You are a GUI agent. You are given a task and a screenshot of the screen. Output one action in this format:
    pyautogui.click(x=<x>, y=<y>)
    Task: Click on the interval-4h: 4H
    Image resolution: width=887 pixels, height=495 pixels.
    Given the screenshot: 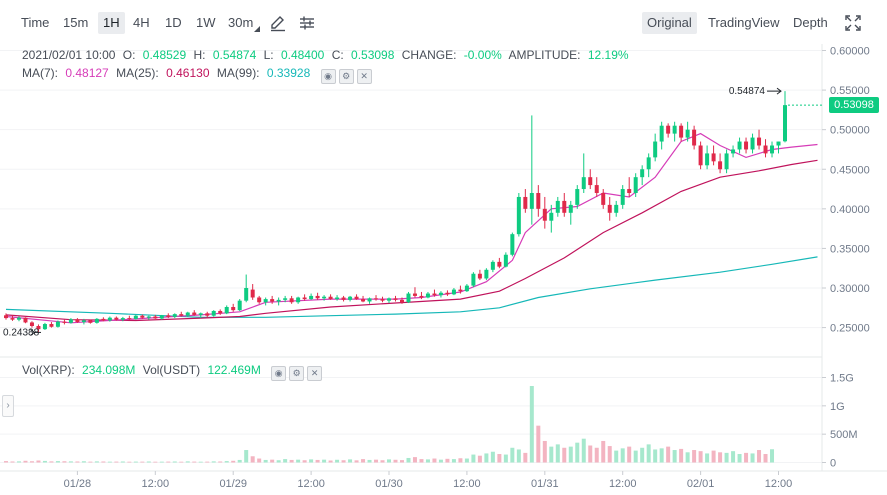 What is the action you would take?
    pyautogui.click(x=141, y=22)
    